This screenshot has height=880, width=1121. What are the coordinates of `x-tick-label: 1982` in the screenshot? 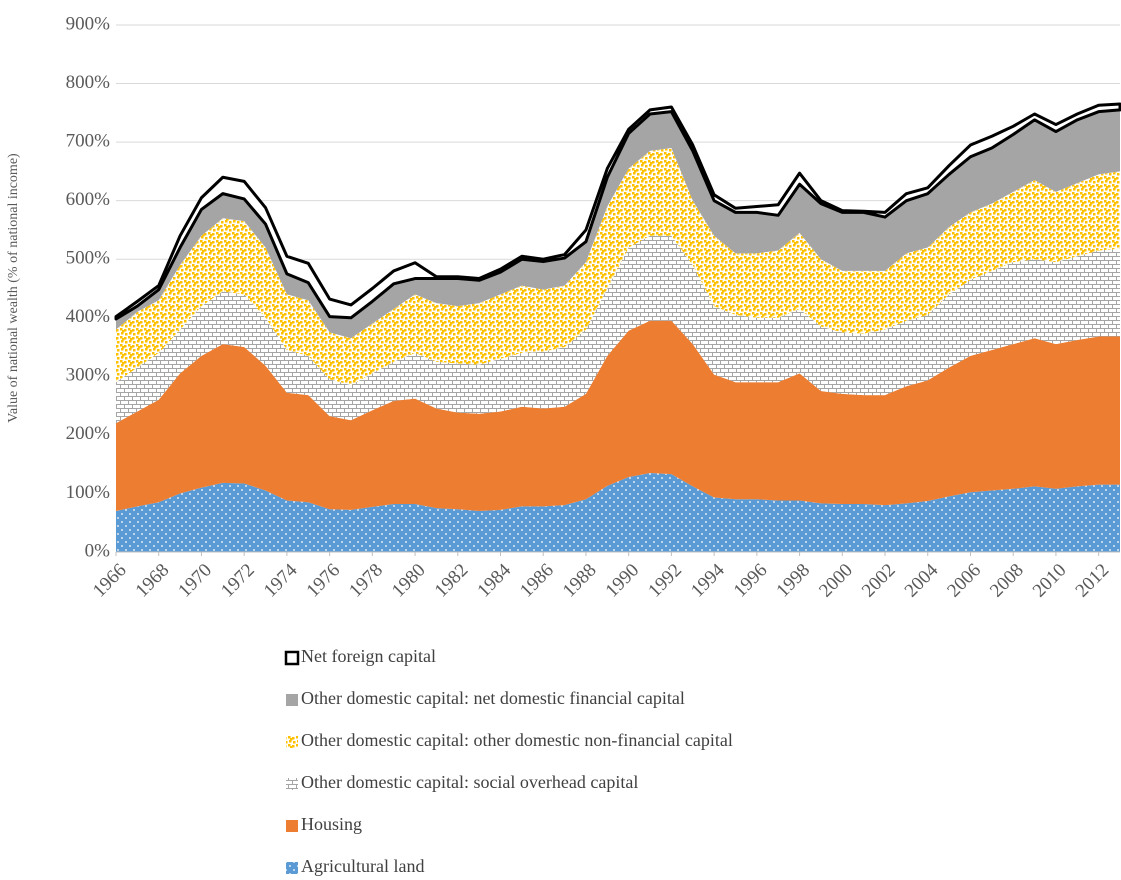 It's located at (452, 581).